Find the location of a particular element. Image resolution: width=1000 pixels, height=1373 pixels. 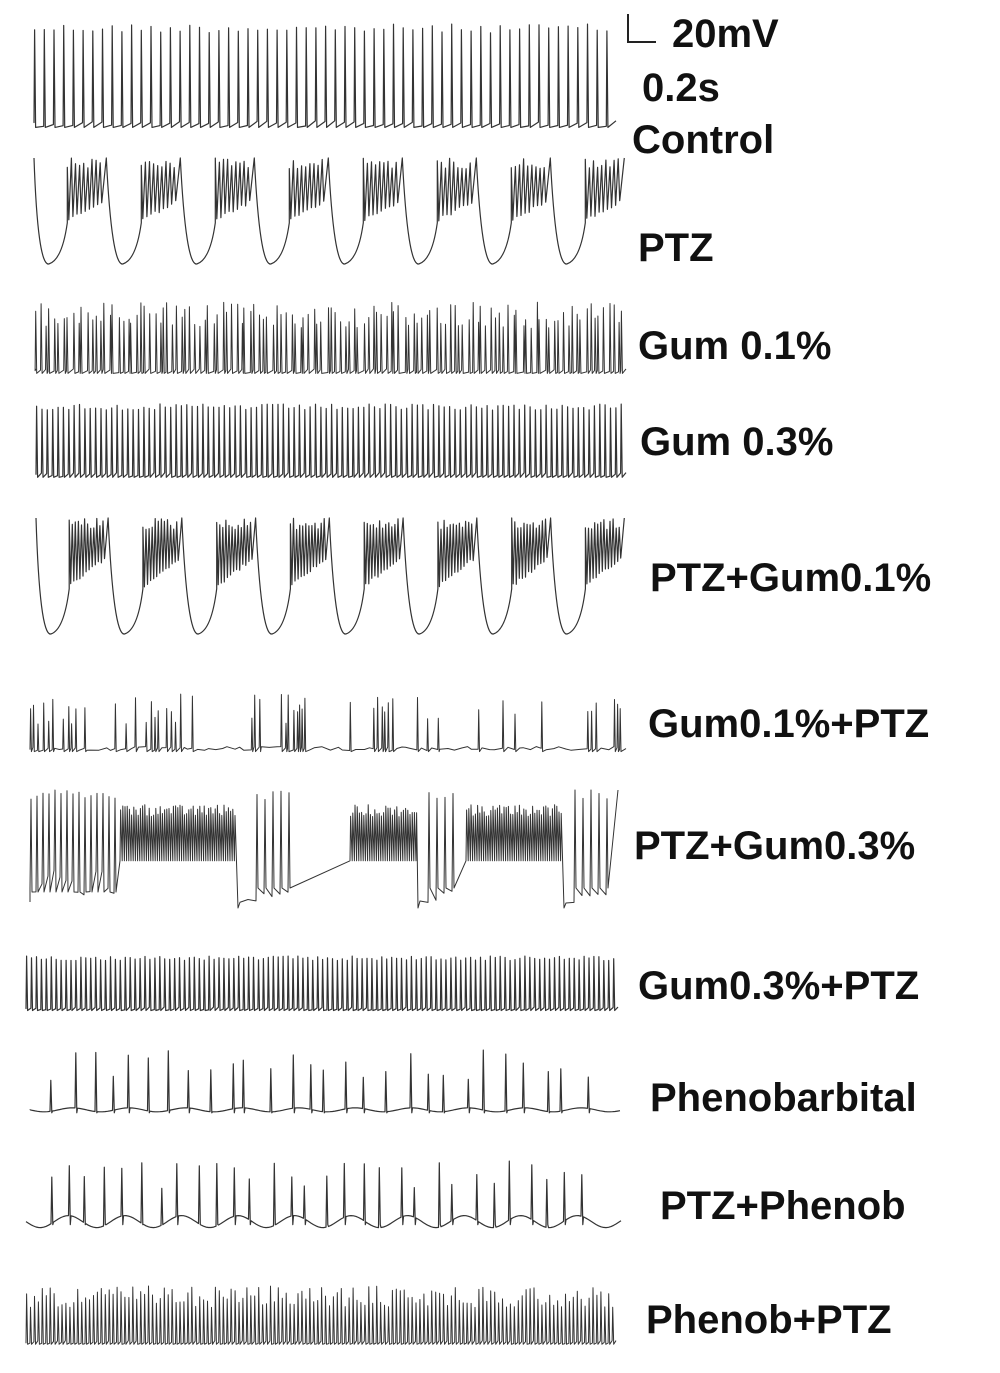

trace-gum0-3-ptz is located at coordinates (322, 983).